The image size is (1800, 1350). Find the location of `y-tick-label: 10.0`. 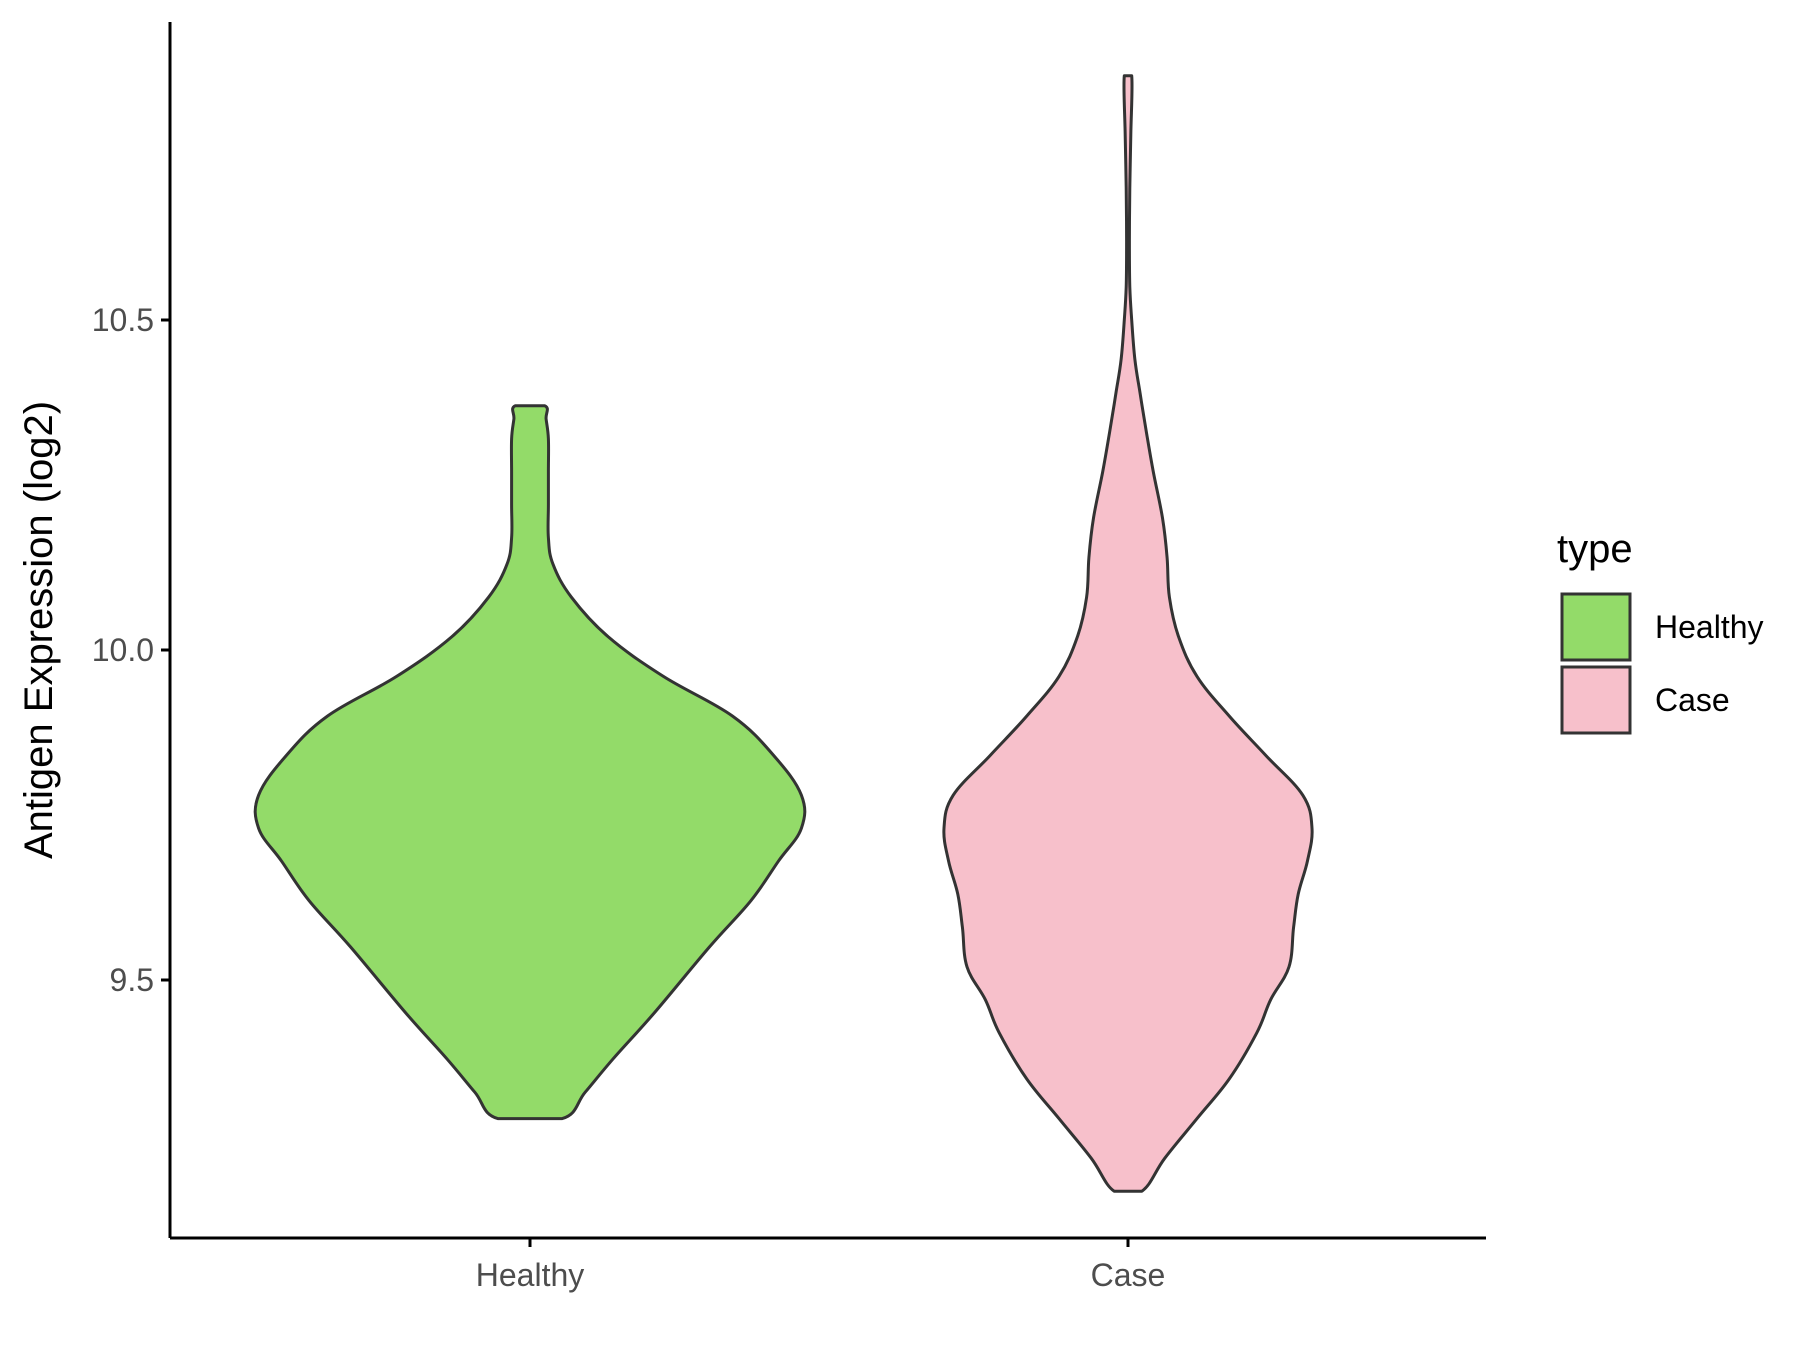

y-tick-label: 10.0 is located at coordinates (123, 650).